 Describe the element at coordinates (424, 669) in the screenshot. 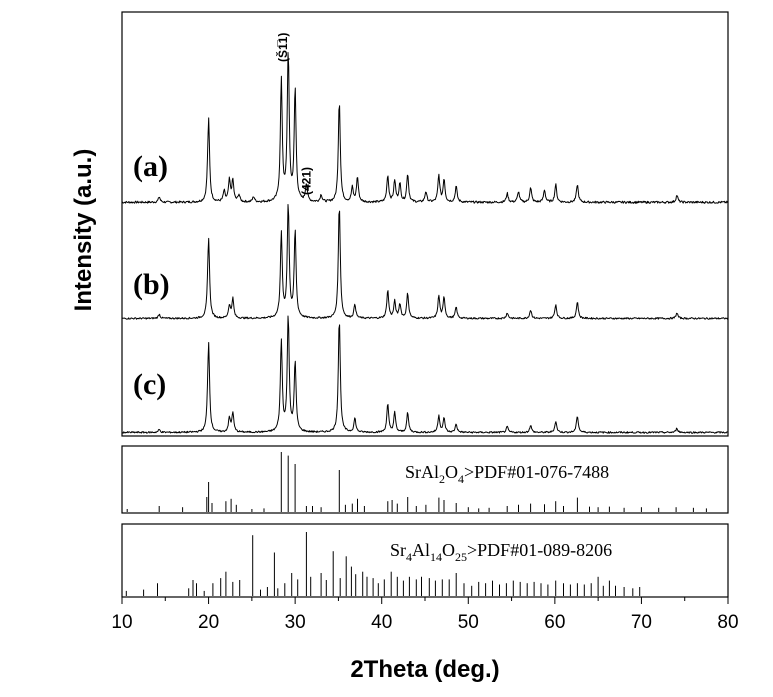

I see `x-axis-title: 2Theta (deg.)` at that location.